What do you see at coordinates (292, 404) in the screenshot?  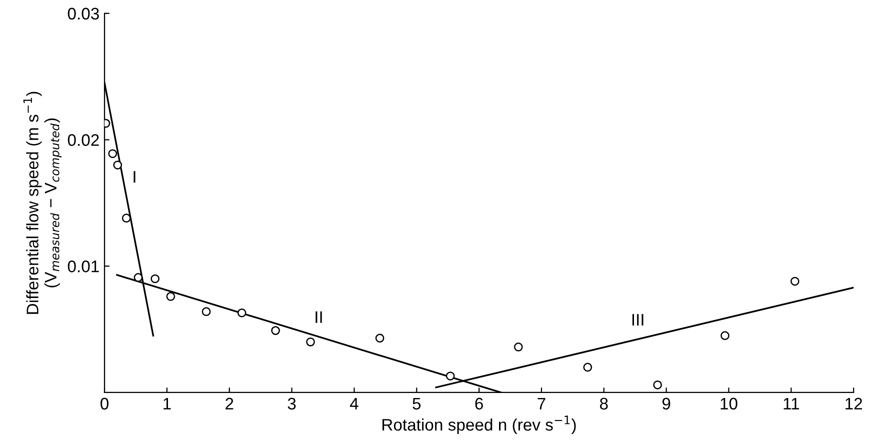 I see `x-tick-label: 3` at bounding box center [292, 404].